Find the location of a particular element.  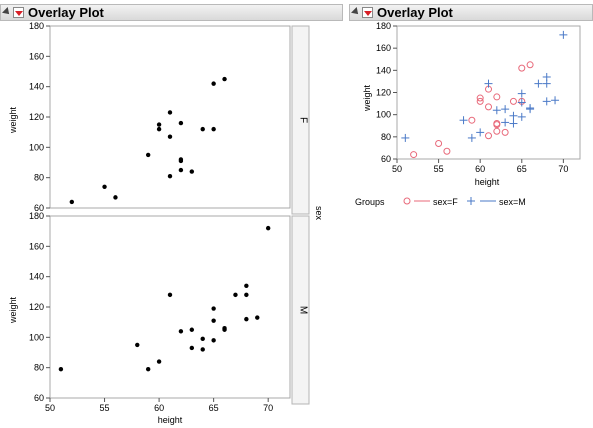

group-strip-f is located at coordinates (300, 120).